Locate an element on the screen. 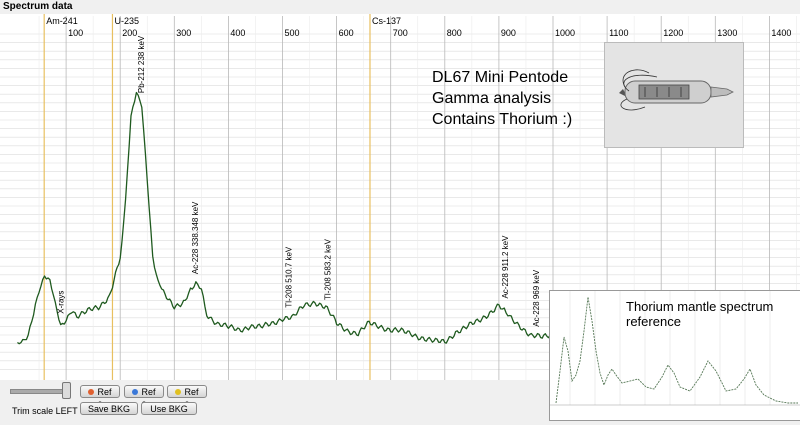 The height and width of the screenshot is (425, 800). x-tick-label-1100: 1100 is located at coordinates (618, 33).